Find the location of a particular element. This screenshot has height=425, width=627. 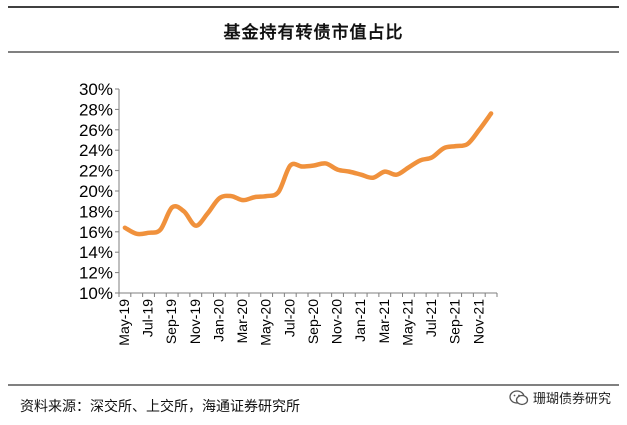

x-tick-label: May-20 is located at coordinates (266, 322).